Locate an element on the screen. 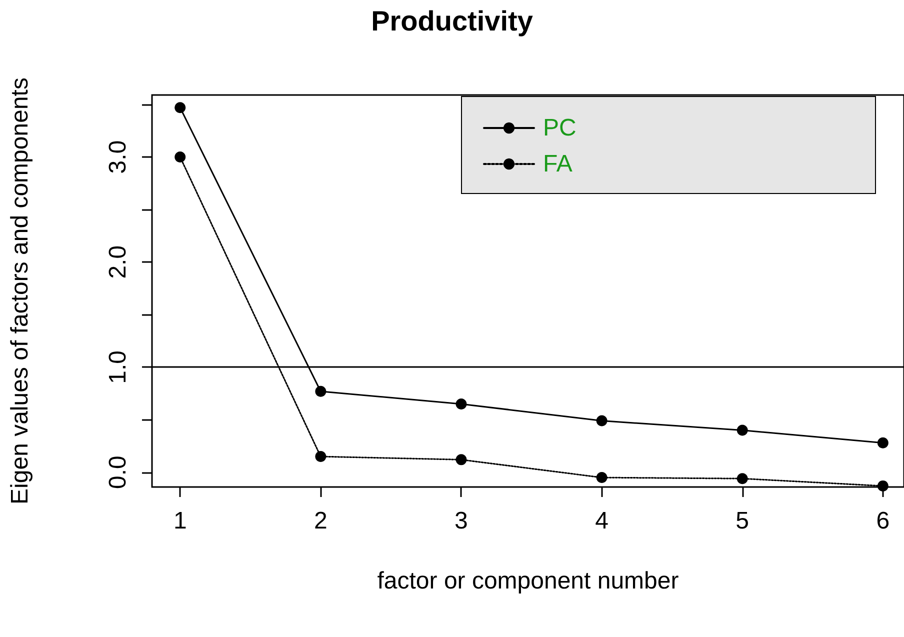  x-axis-title: factor or component number is located at coordinates (528, 581).